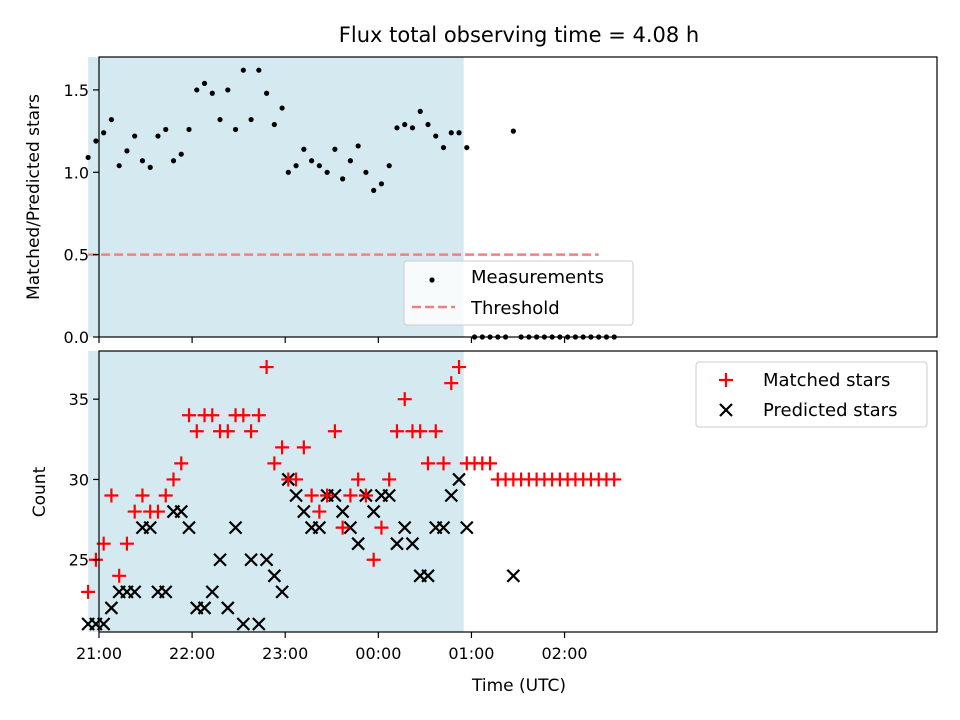  I want to click on bottom-y-ticks: 25 30 35, so click(84, 480).